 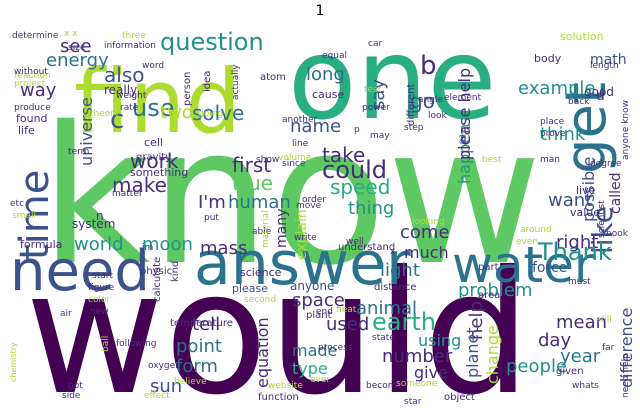 I want to click on word-going: going, so click(x=210, y=114).